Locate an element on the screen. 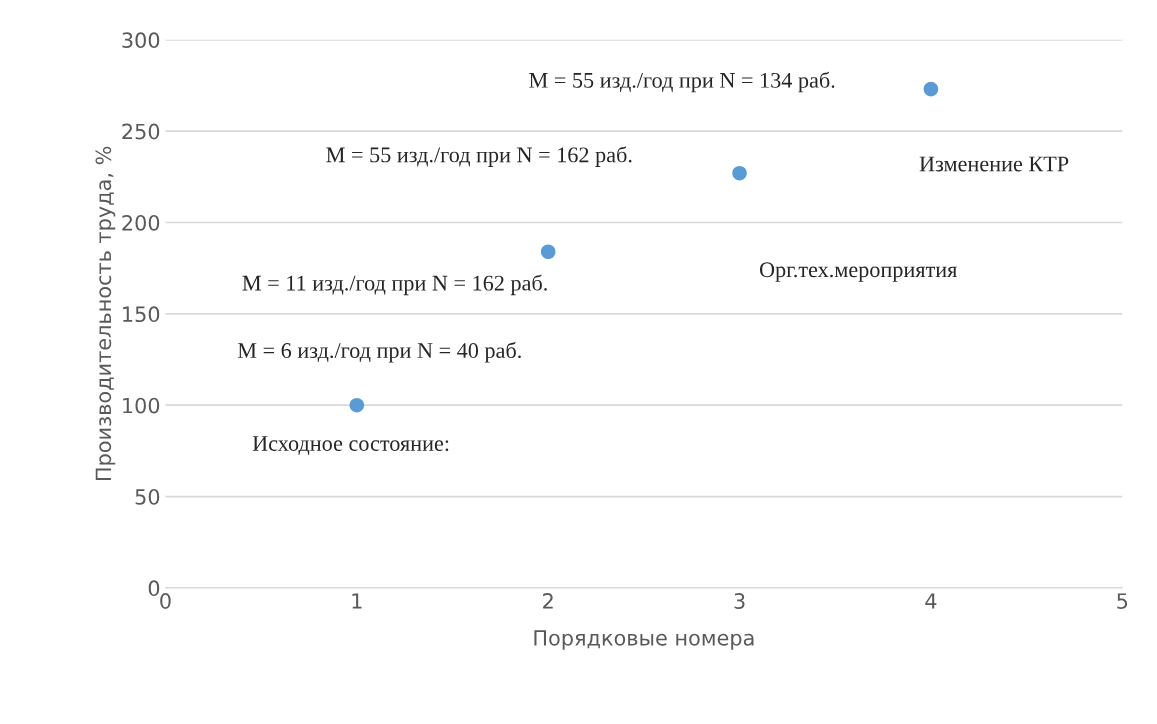 This screenshot has width=1157, height=724. y-tick-label: 200 is located at coordinates (141, 222).